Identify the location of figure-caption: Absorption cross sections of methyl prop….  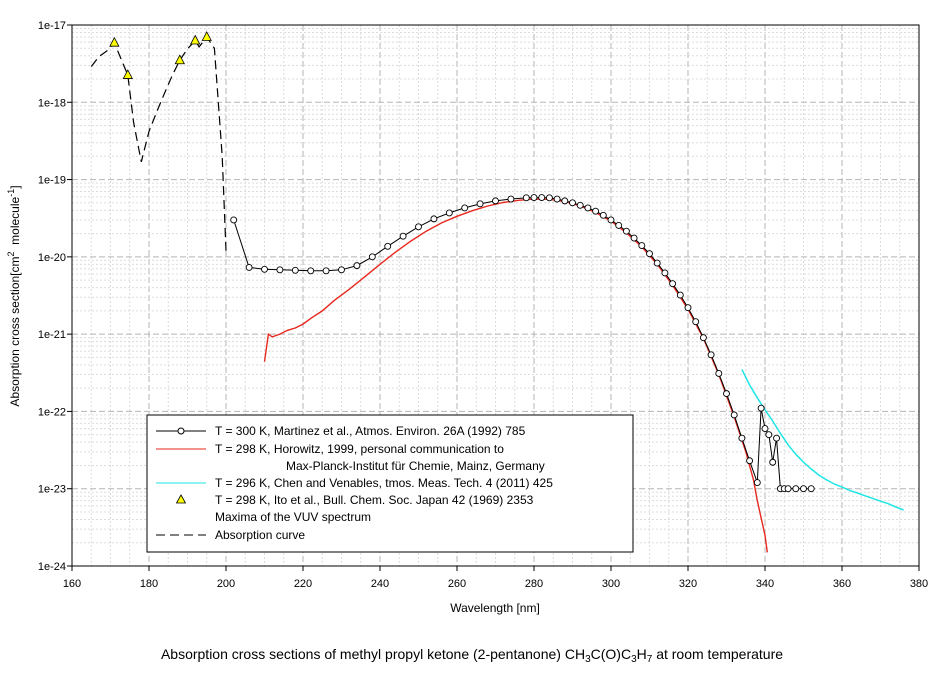
(472, 655).